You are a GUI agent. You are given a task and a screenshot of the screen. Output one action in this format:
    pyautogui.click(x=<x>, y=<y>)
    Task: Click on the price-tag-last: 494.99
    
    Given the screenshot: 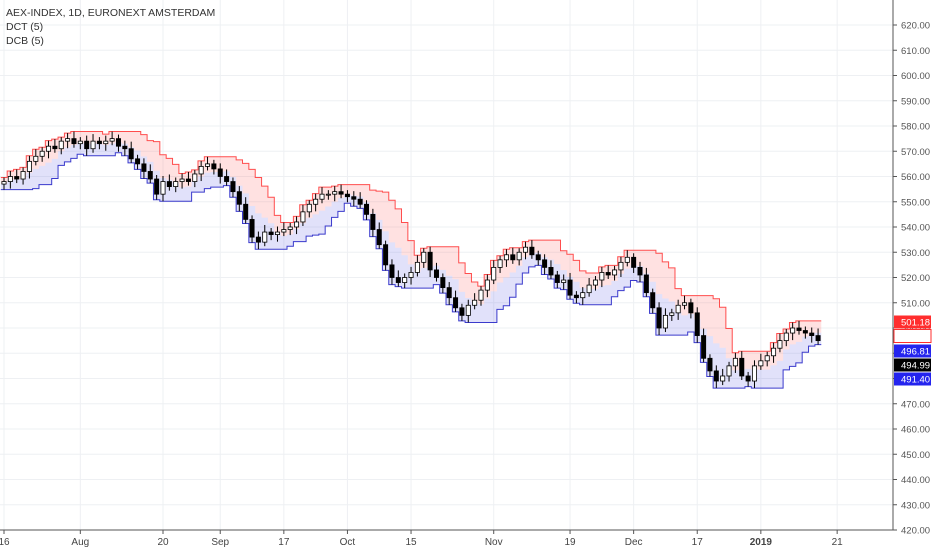 What is the action you would take?
    pyautogui.click(x=912, y=365)
    